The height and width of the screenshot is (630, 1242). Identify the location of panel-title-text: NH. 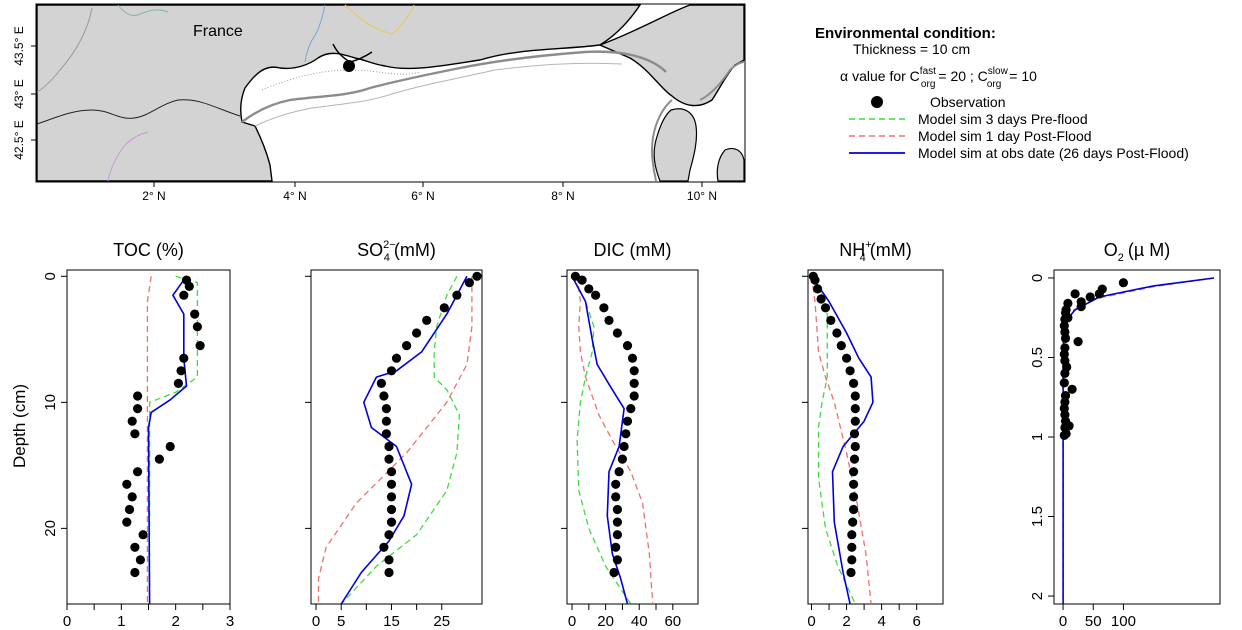
(852, 250).